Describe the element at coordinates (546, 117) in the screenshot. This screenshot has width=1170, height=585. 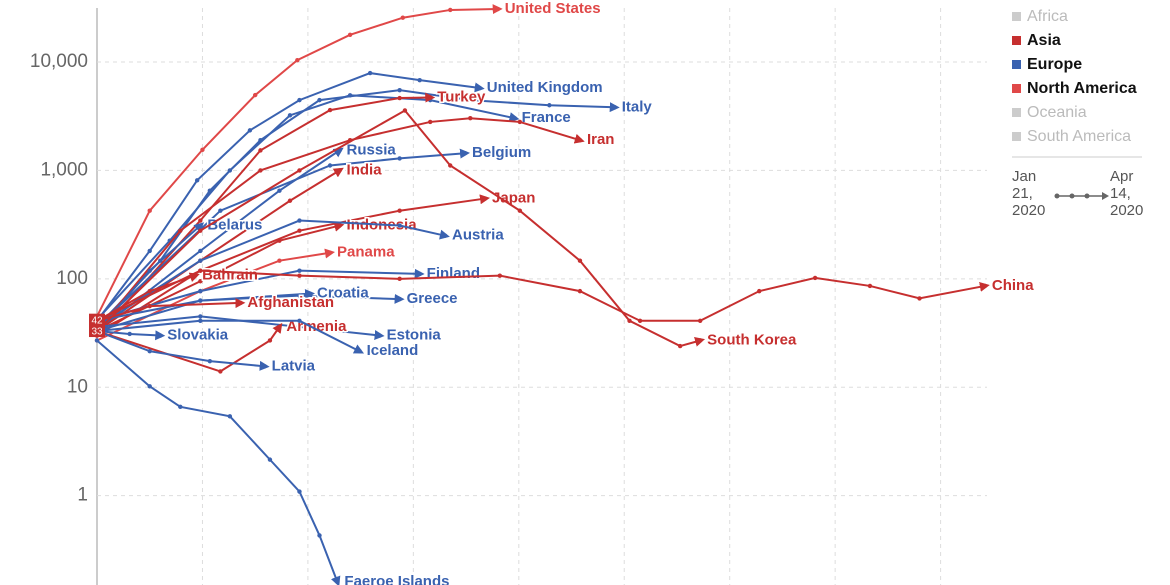
I see `series-label: France` at that location.